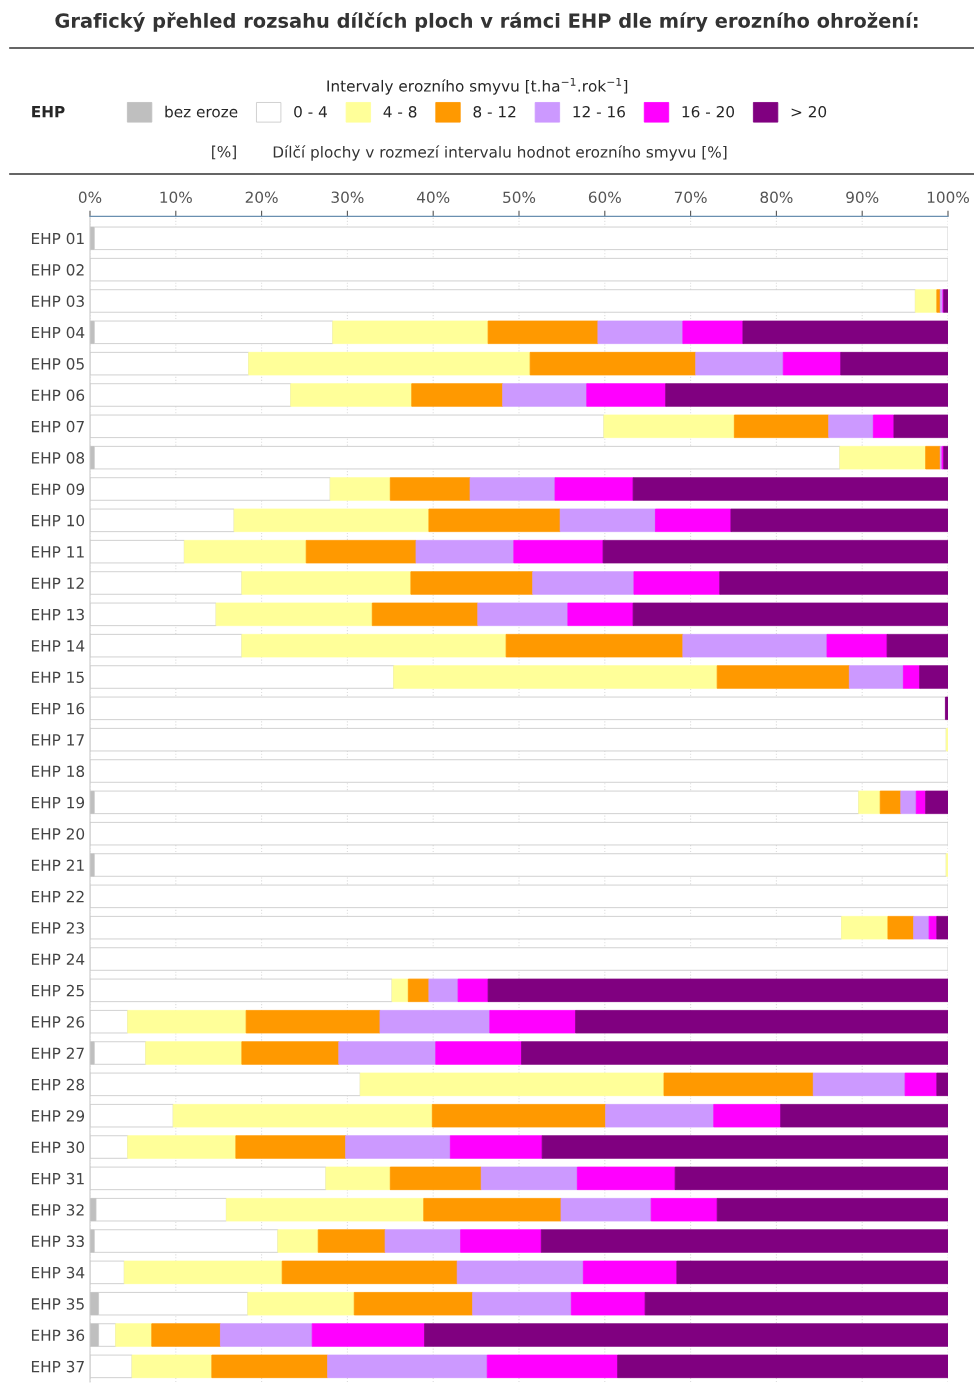  Describe the element at coordinates (58, 1147) in the screenshot. I see `y-tick-label: EHP 30` at that location.